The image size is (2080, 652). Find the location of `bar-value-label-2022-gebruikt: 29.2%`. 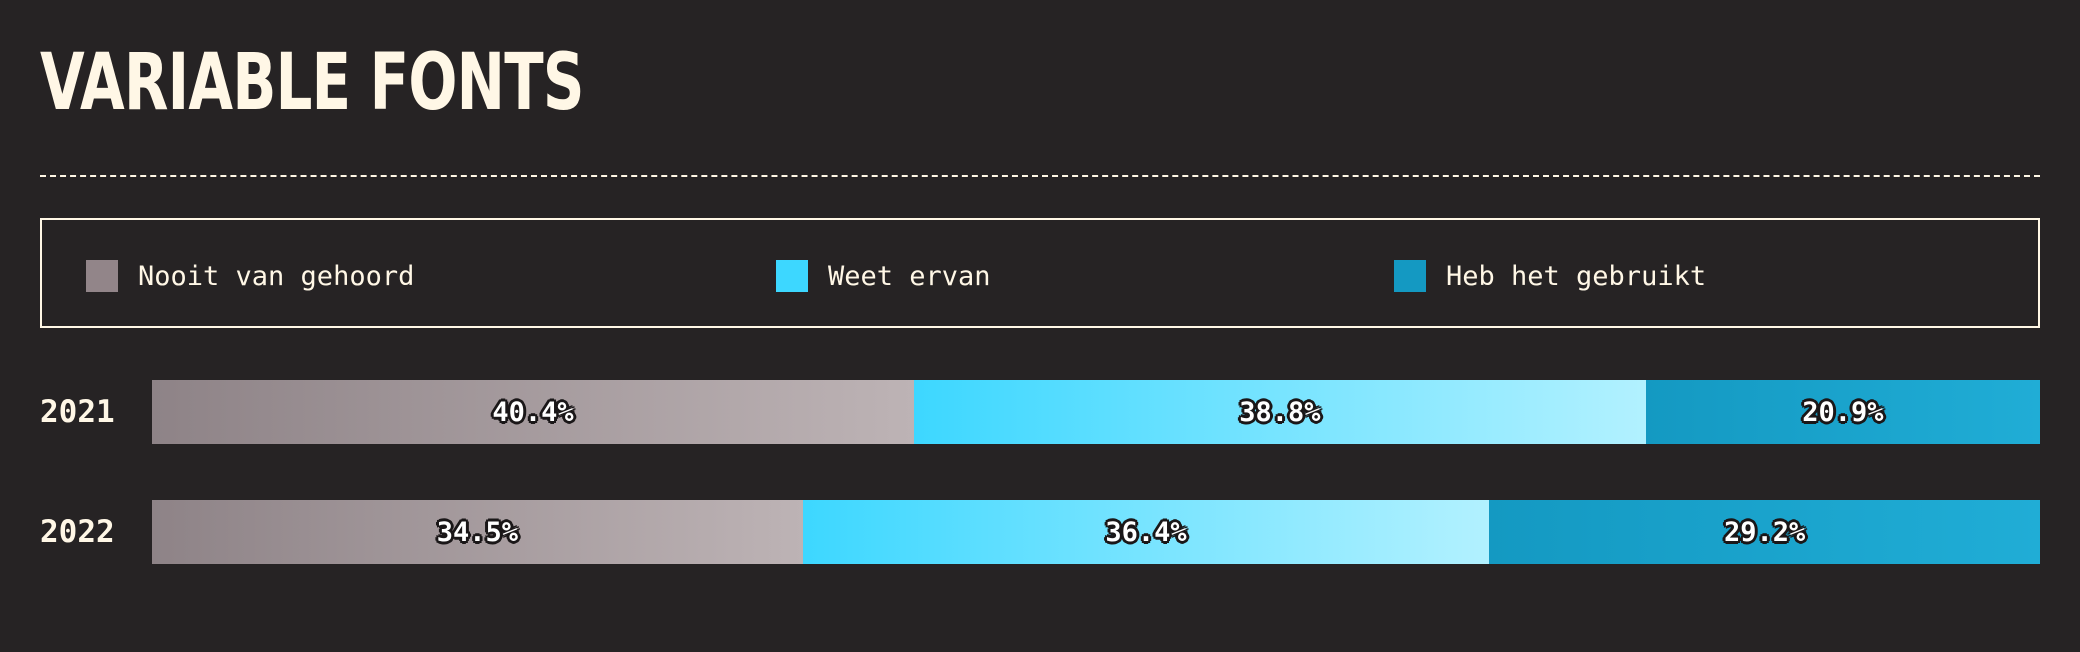

bar-value-label-2022-gebruikt: 29.2% is located at coordinates (1764, 532).